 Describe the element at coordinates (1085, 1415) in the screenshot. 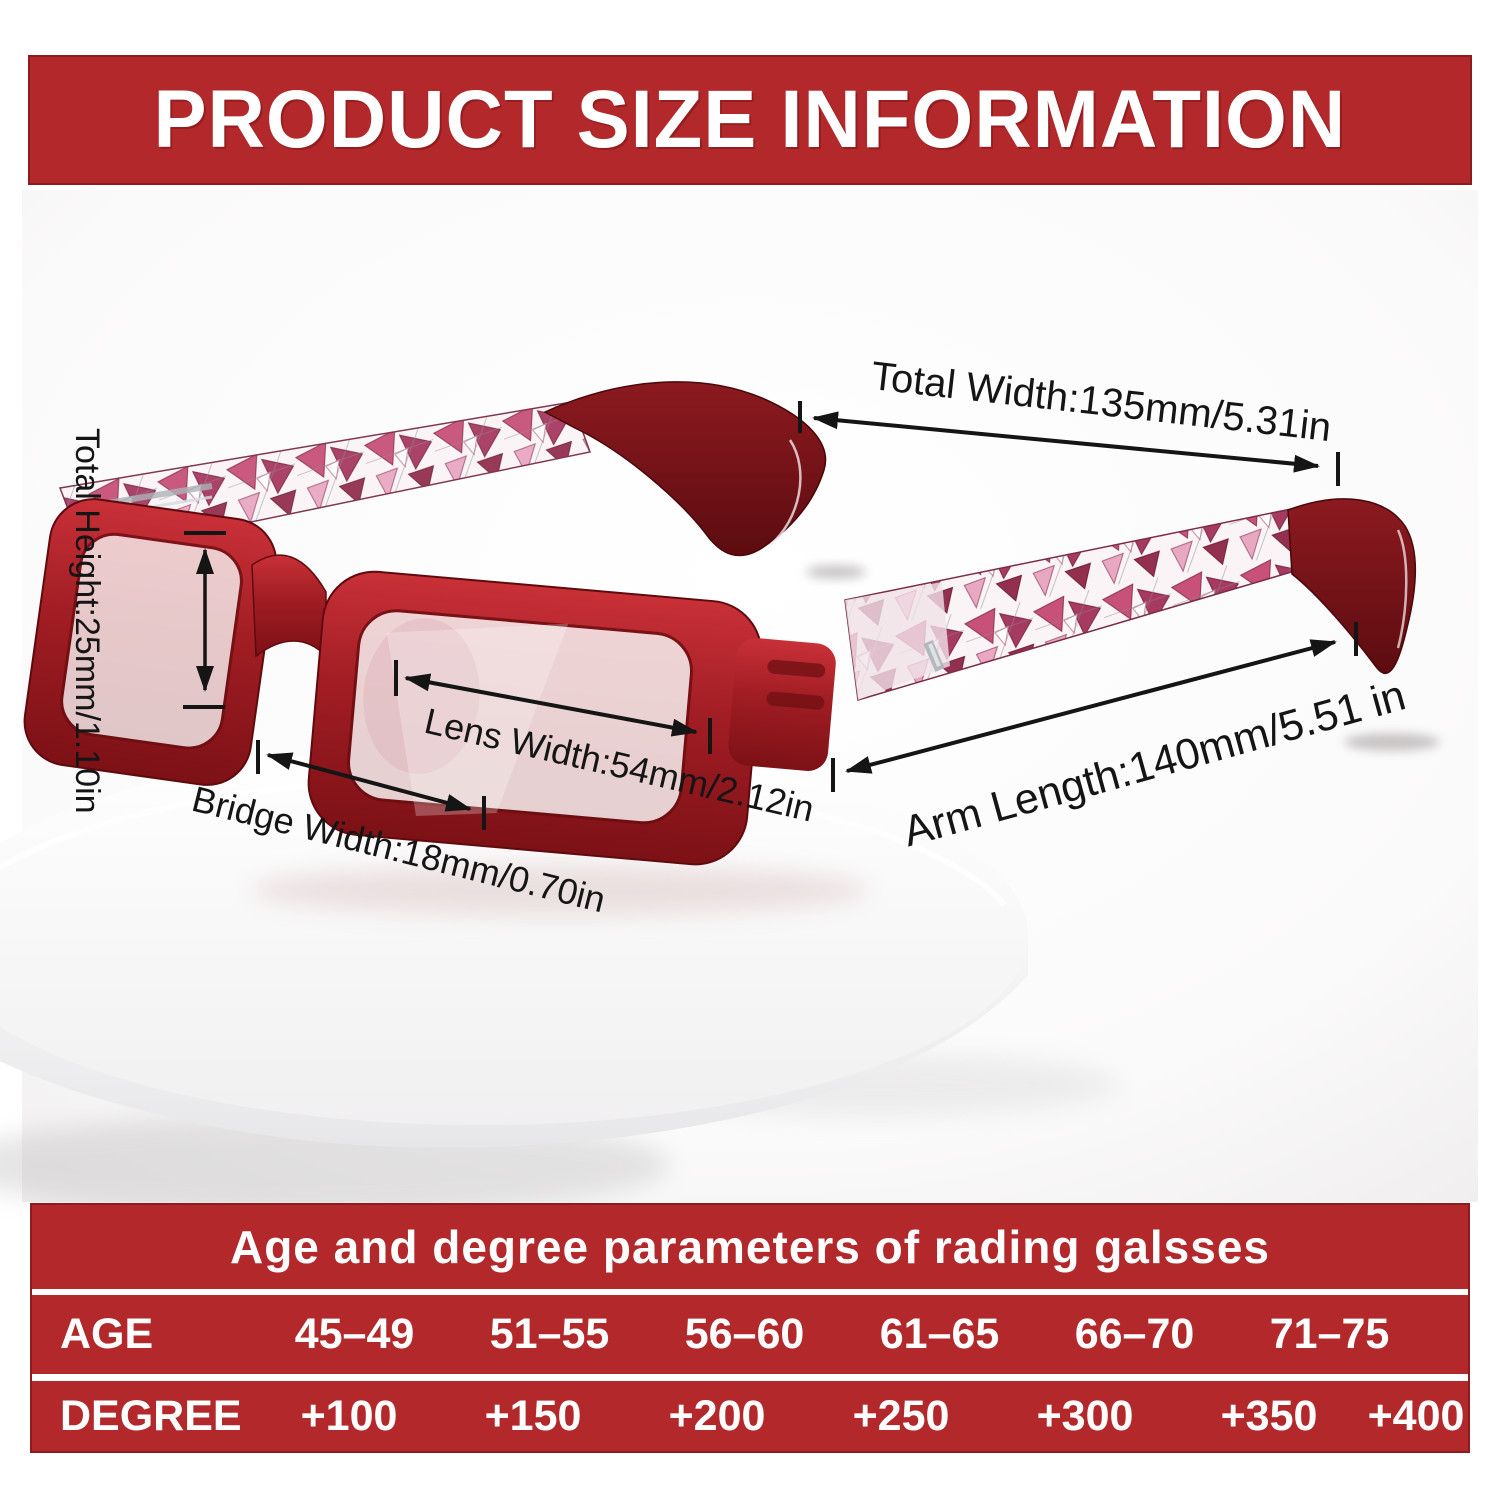

I see `degree-cell: +300` at that location.